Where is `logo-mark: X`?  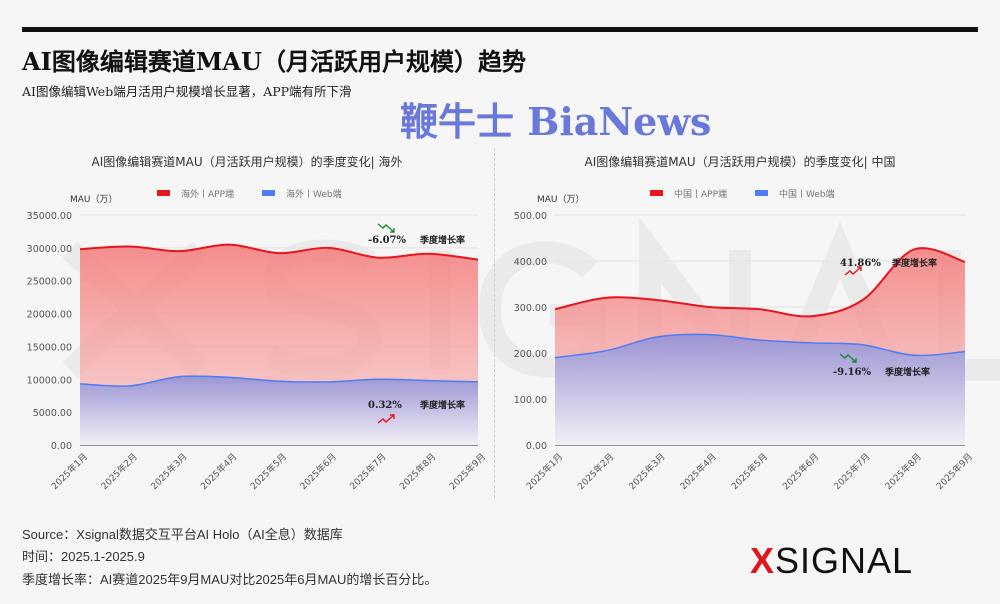
logo-mark: X is located at coordinates (763, 560).